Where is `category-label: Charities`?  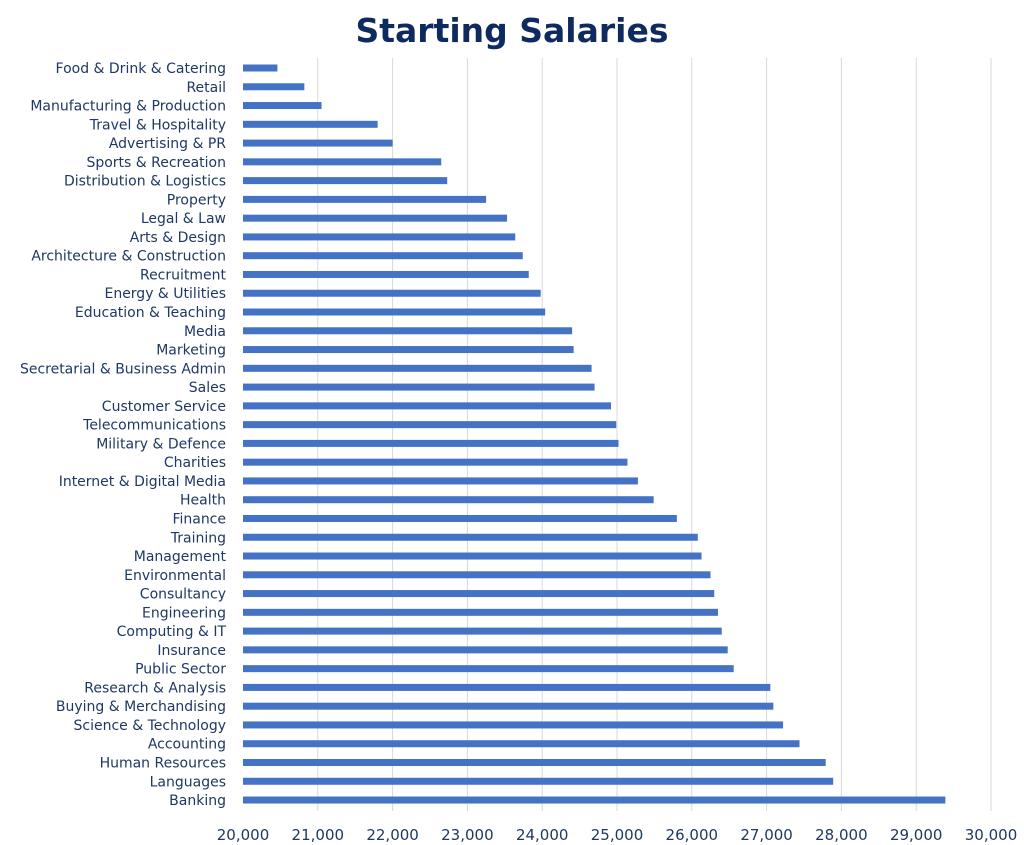
category-label: Charities is located at coordinates (195, 463).